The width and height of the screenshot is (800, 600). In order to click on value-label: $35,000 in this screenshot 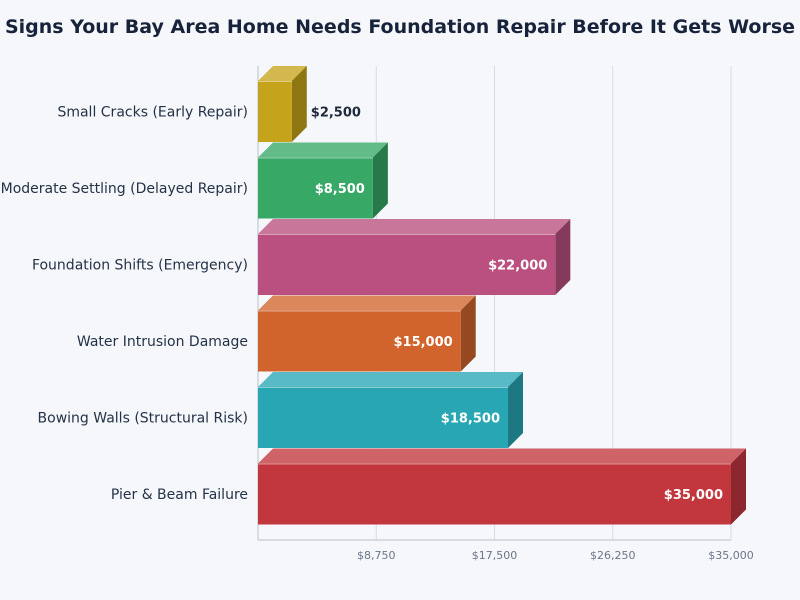, I will do `click(693, 495)`.